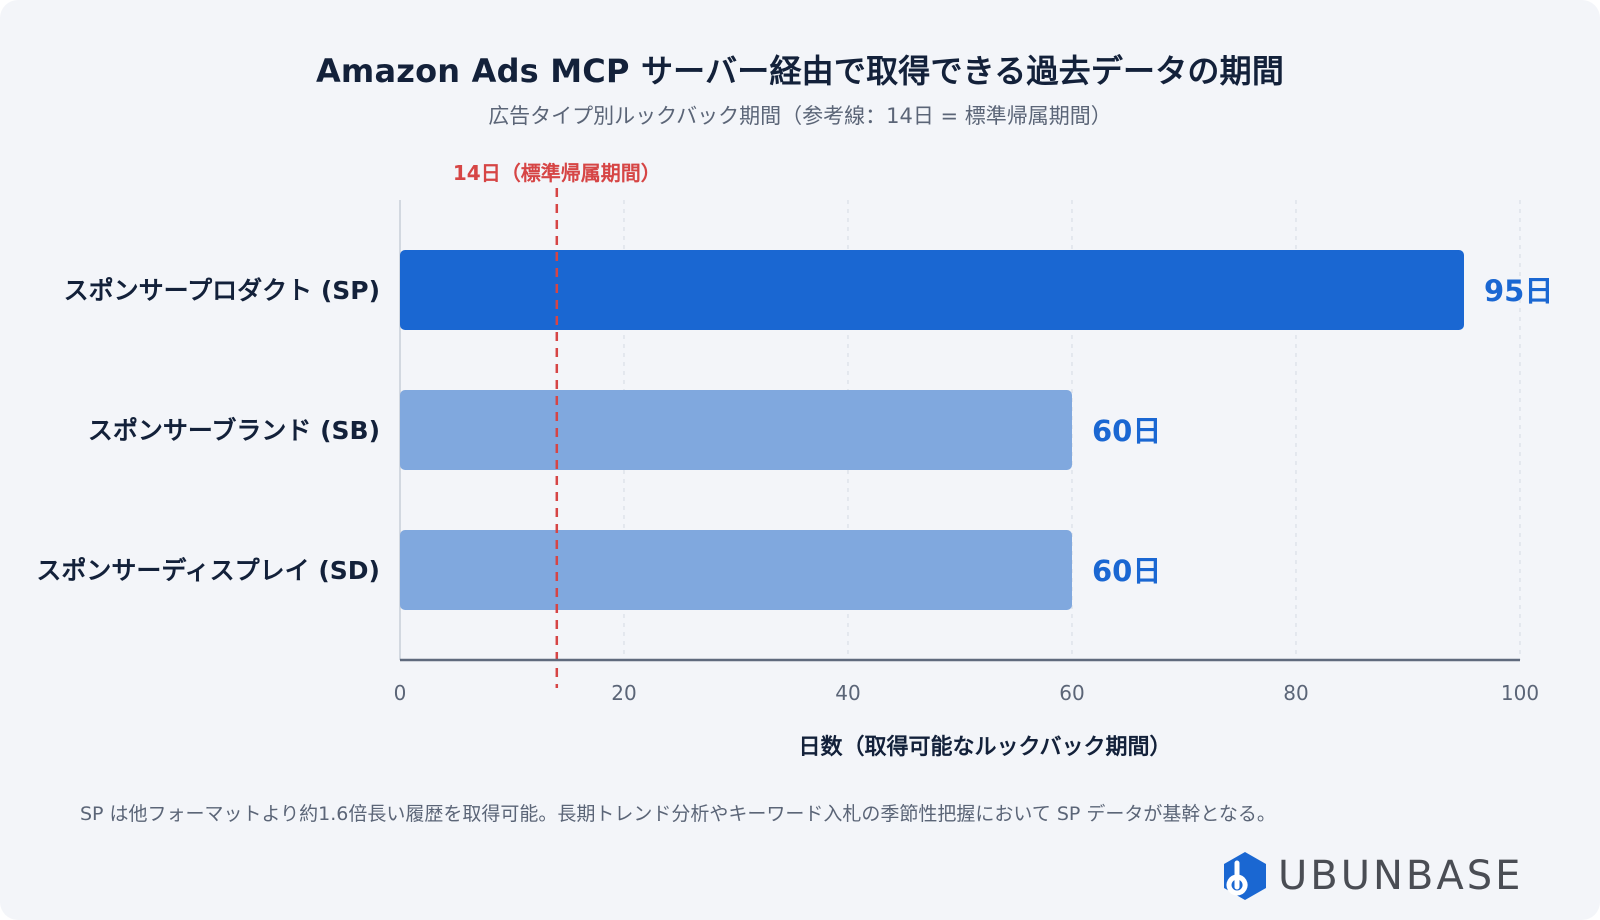  Describe the element at coordinates (1126, 571) in the screenshot. I see `data-label-2: 60日` at that location.